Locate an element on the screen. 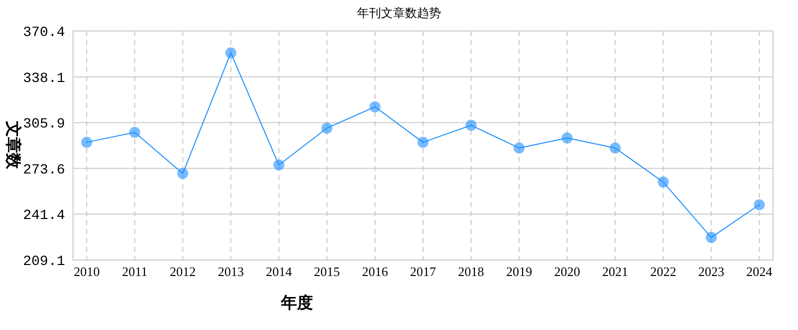 Image resolution: width=798 pixels, height=330 pixels. x-tick-label: 2023 is located at coordinates (711, 271).